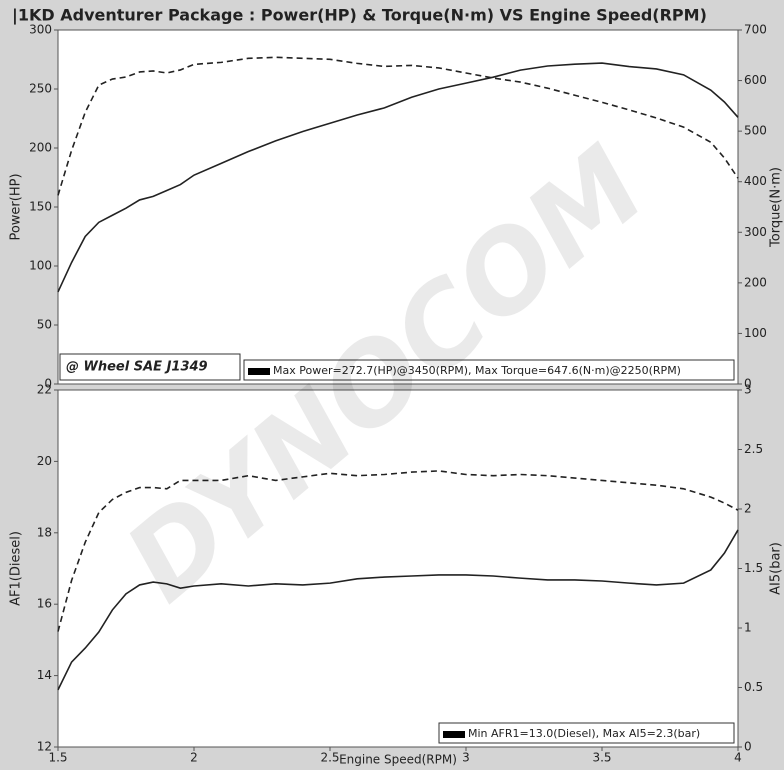 The image size is (784, 770). I want to click on y2-tick-label: 700, so click(755, 30).